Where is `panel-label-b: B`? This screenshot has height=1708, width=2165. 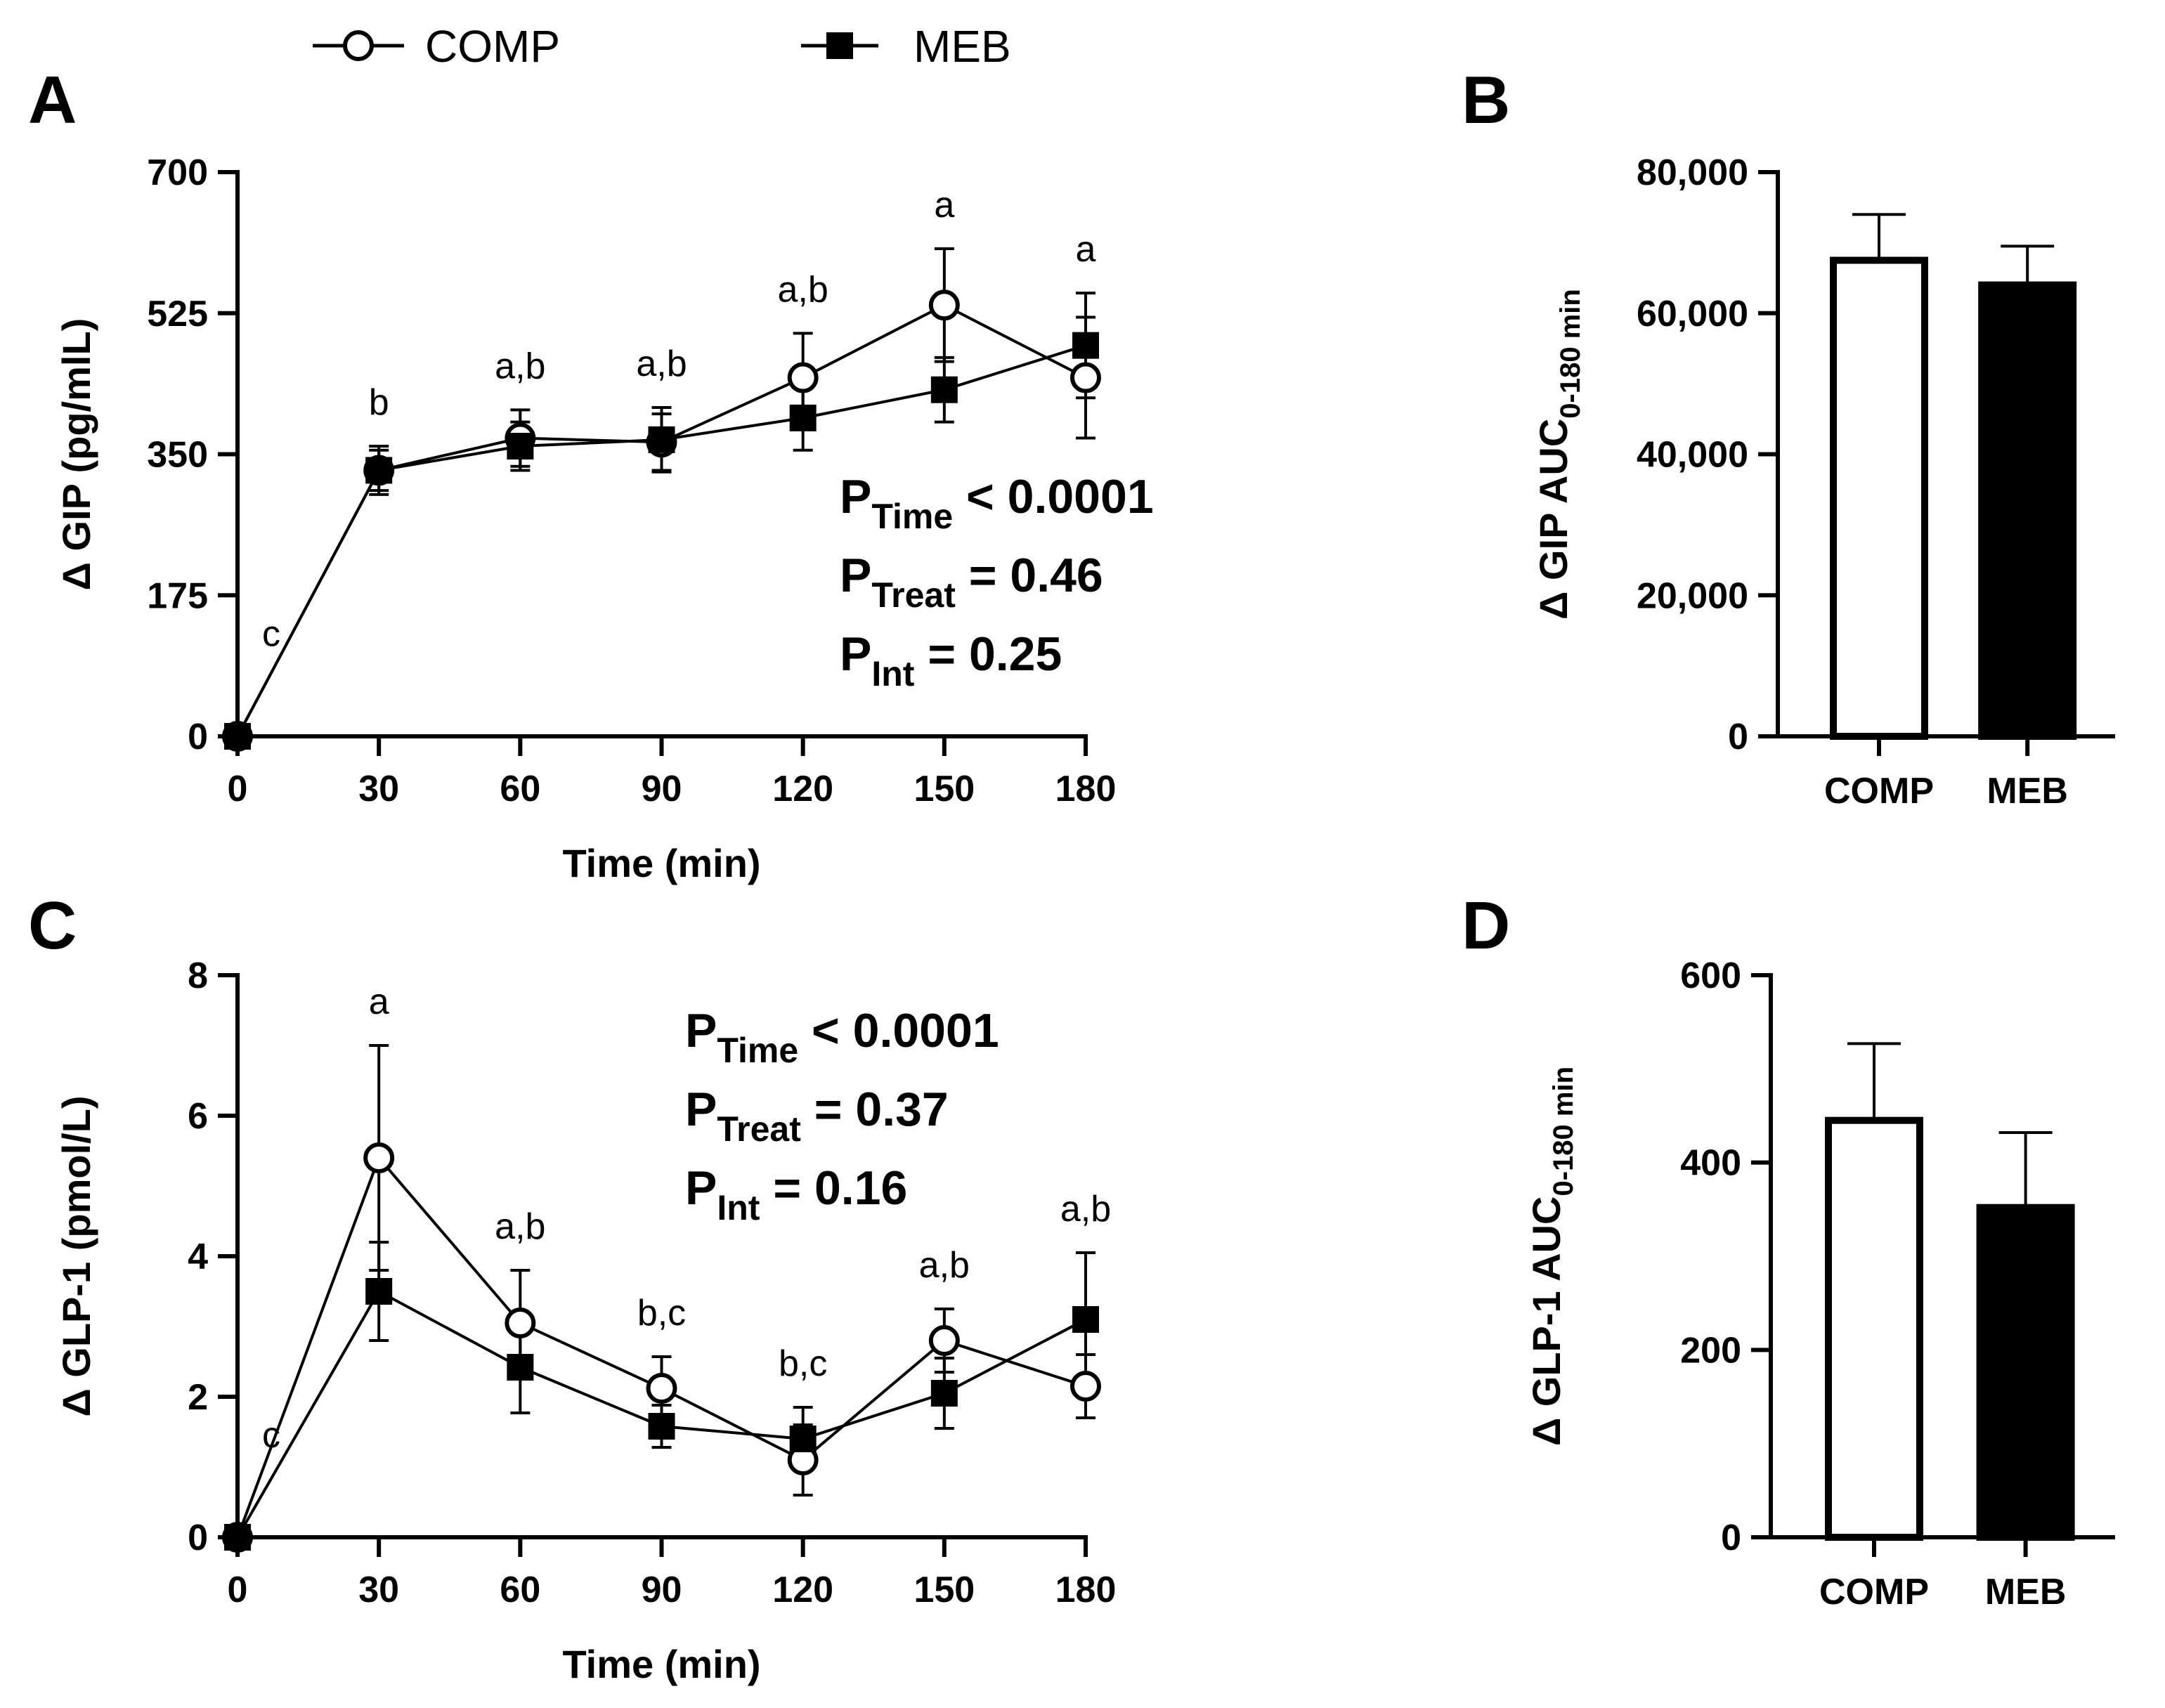
panel-label-b: B is located at coordinates (1486, 100).